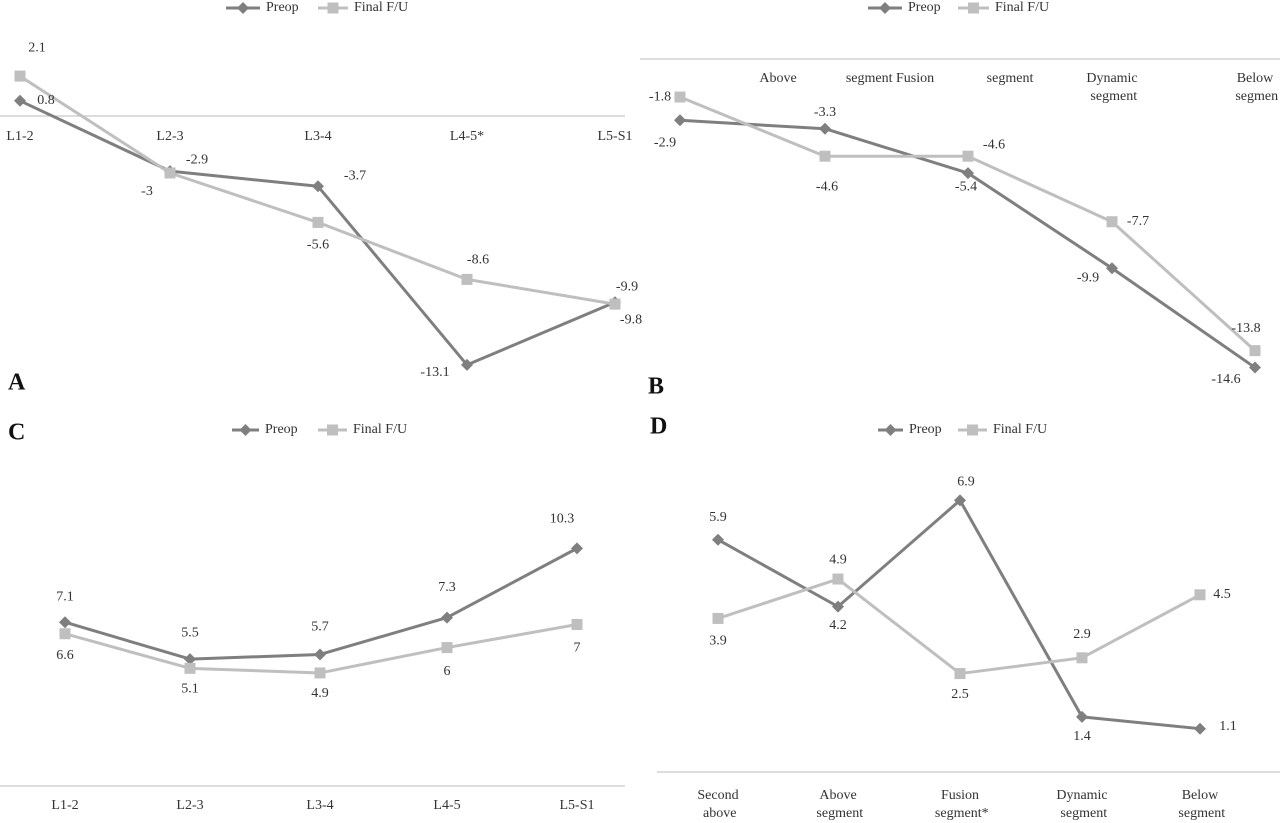  What do you see at coordinates (37, 47) in the screenshot?
I see `data-label: 2.1` at bounding box center [37, 47].